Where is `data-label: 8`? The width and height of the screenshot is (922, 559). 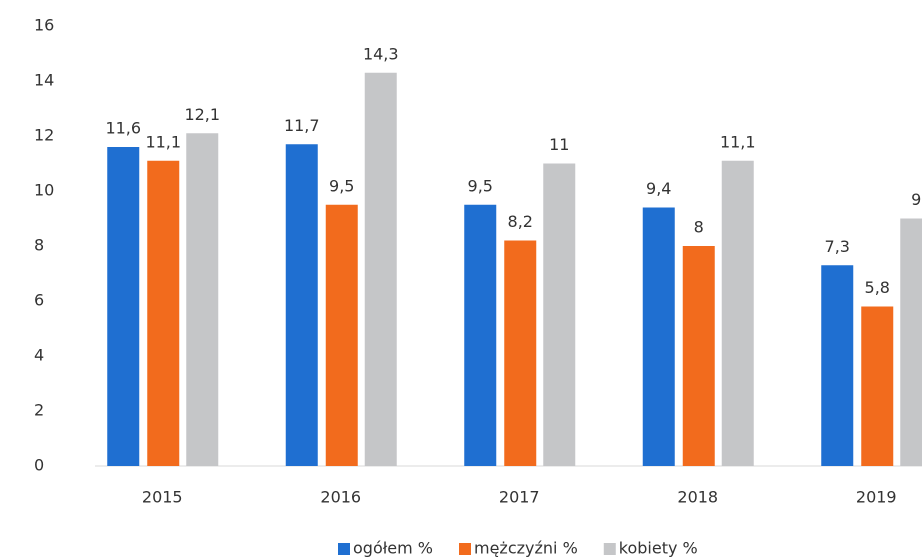
data-label: 8 is located at coordinates (699, 227).